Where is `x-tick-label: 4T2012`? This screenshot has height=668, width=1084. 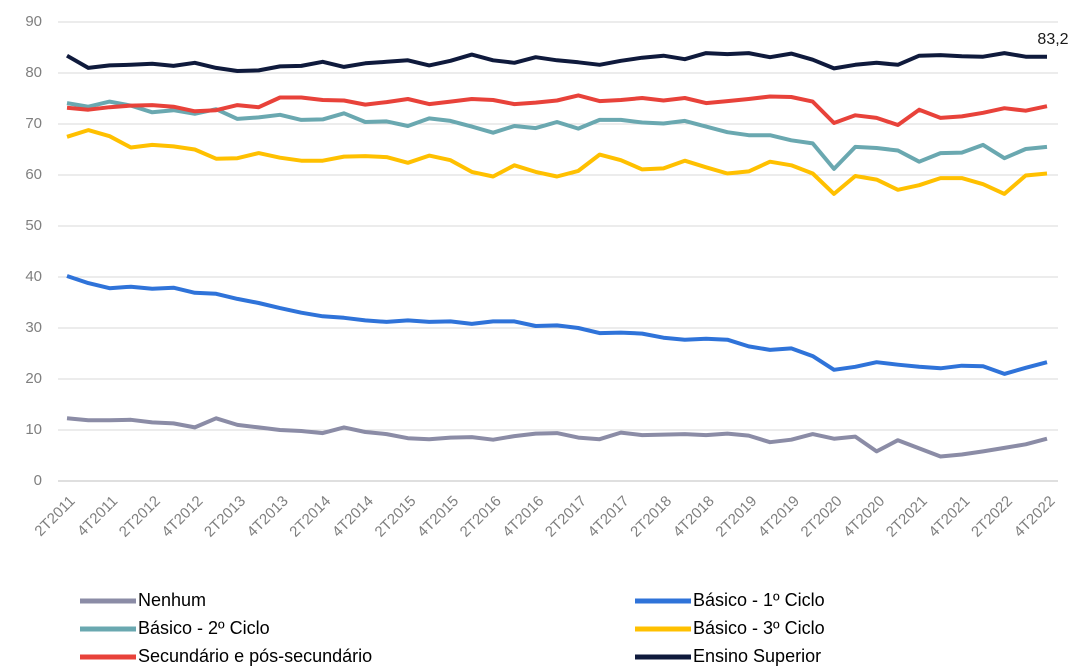 x-tick-label: 4T2012 is located at coordinates (182, 517).